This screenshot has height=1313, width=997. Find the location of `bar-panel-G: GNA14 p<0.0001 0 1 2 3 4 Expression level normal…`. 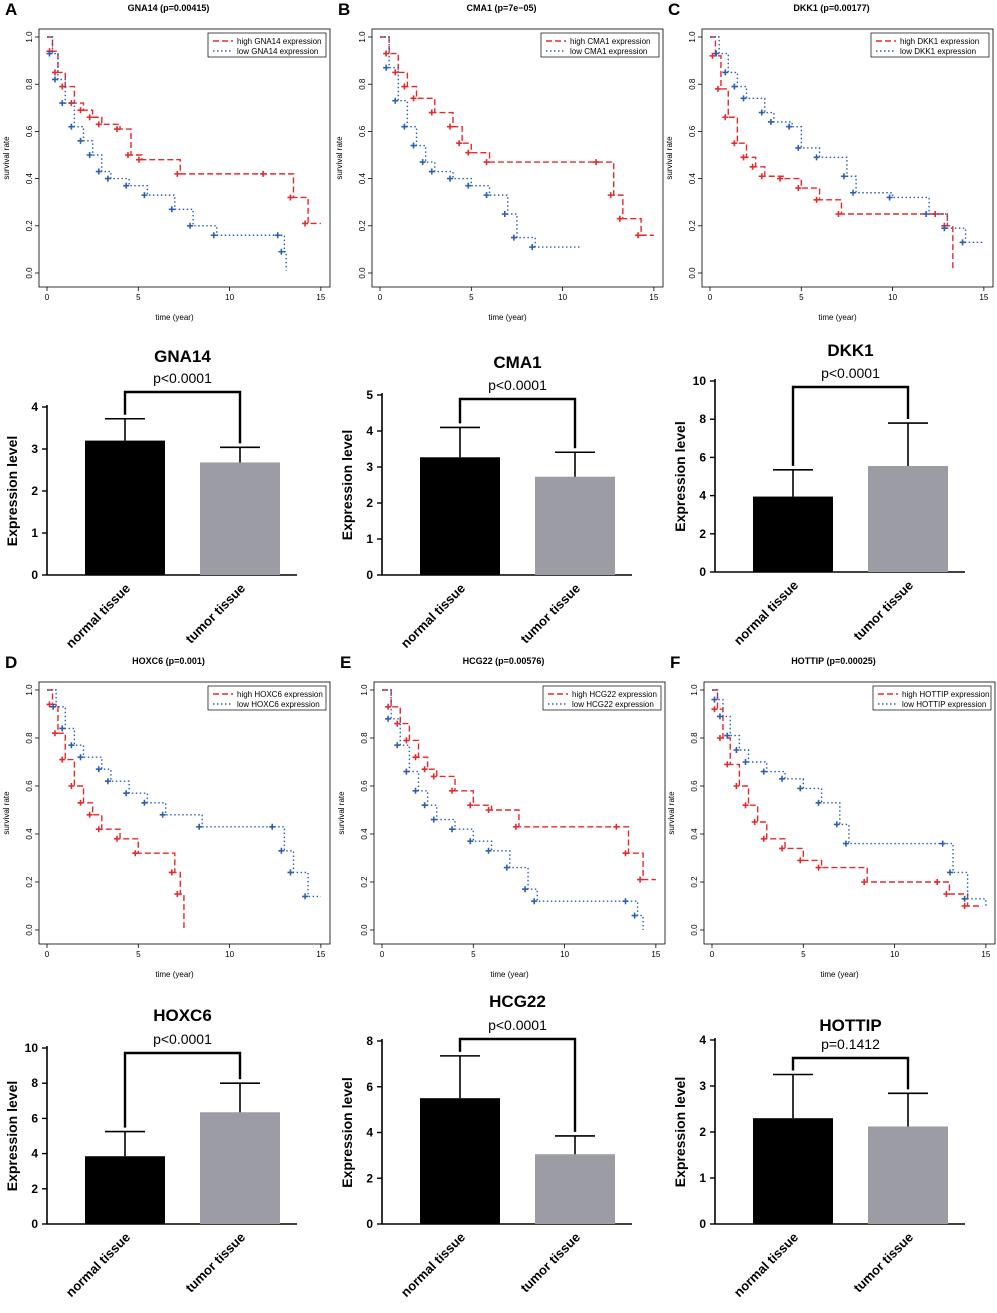

bar-panel-G: GNA14 p<0.0001 0 1 2 3 4 Expression level normal… is located at coordinates (150, 499).